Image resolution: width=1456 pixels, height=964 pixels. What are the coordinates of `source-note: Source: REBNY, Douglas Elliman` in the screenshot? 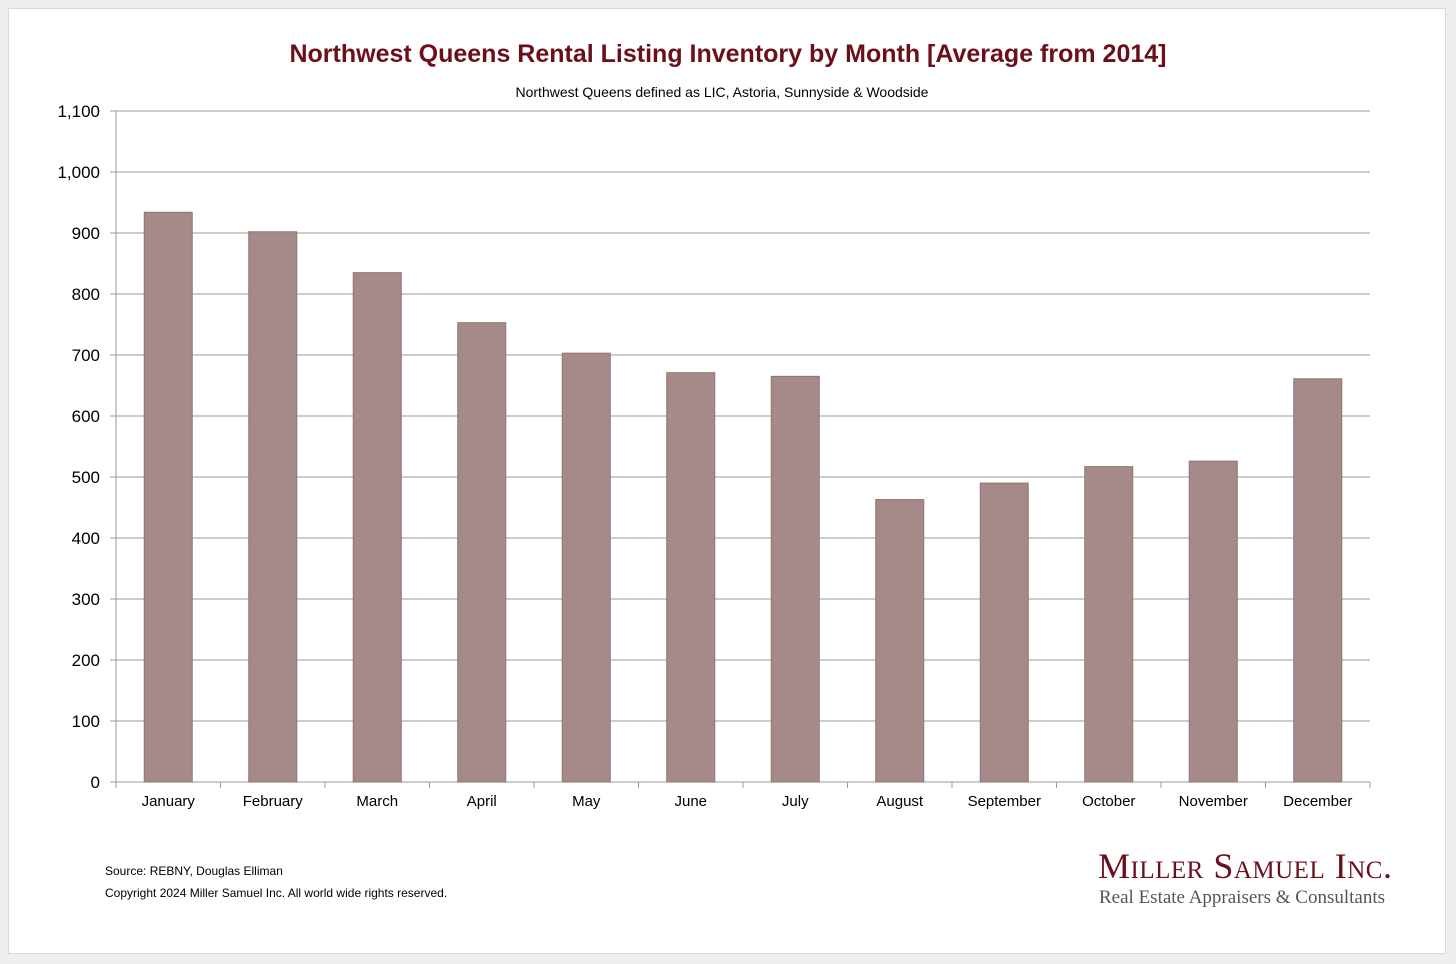 It's located at (194, 871).